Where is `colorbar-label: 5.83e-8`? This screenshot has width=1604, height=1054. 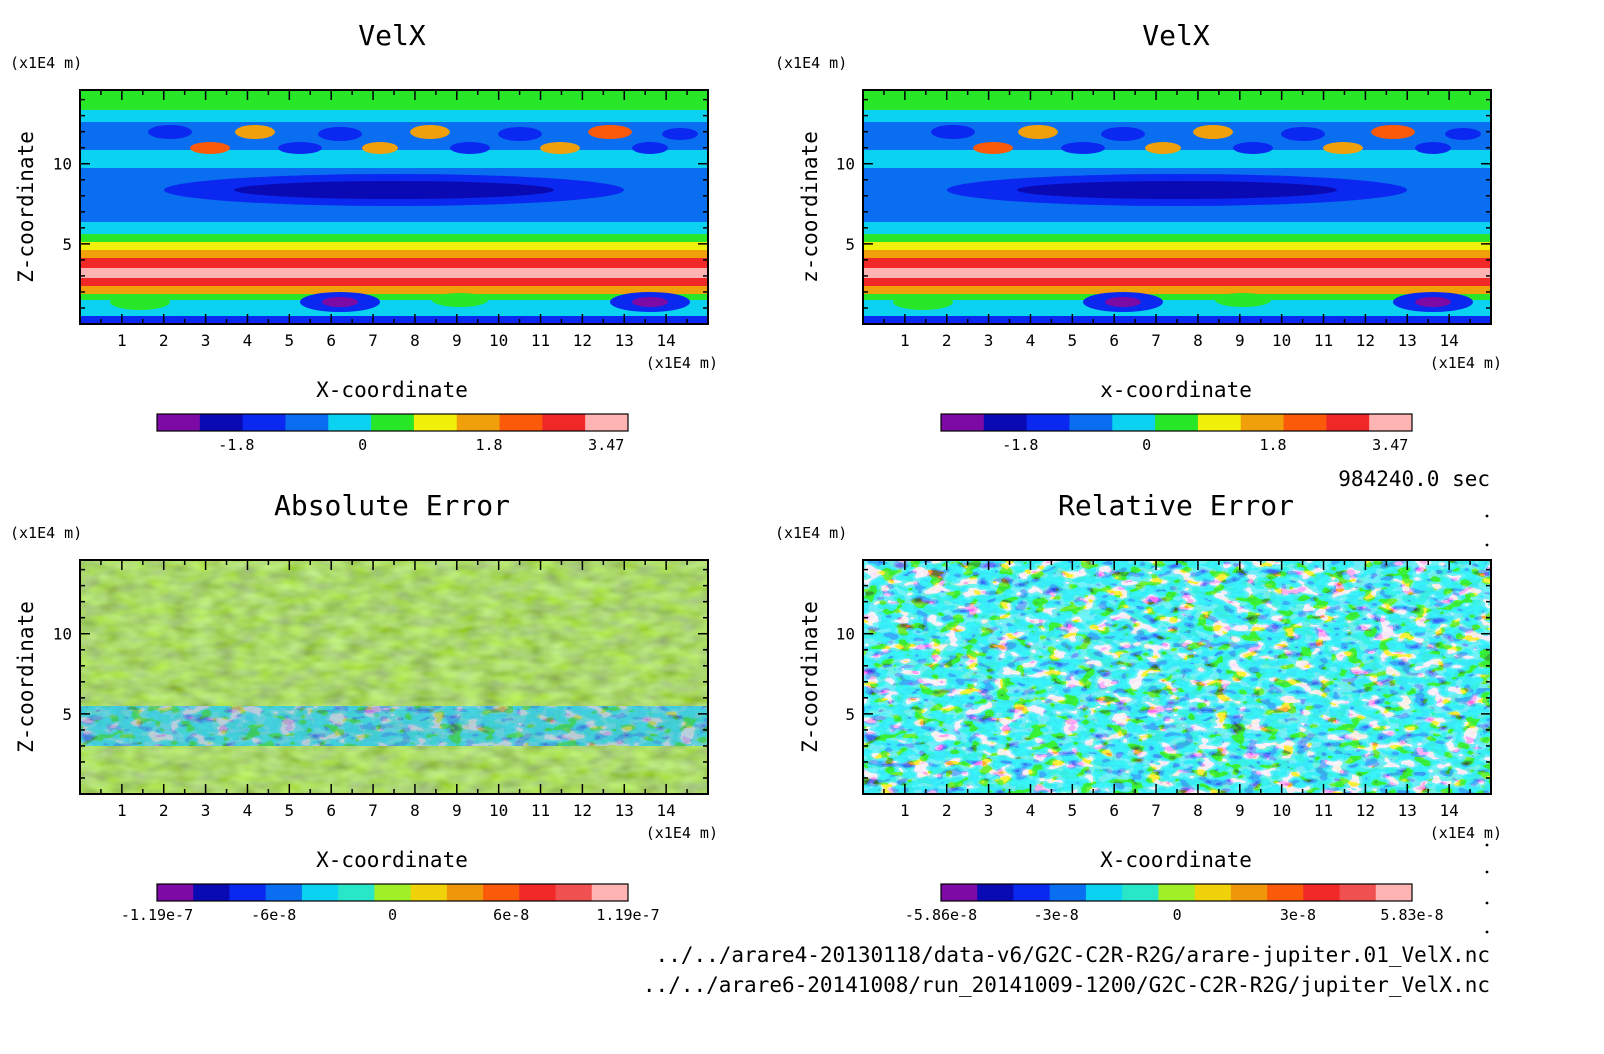
colorbar-label: 5.83e-8 is located at coordinates (1411, 915).